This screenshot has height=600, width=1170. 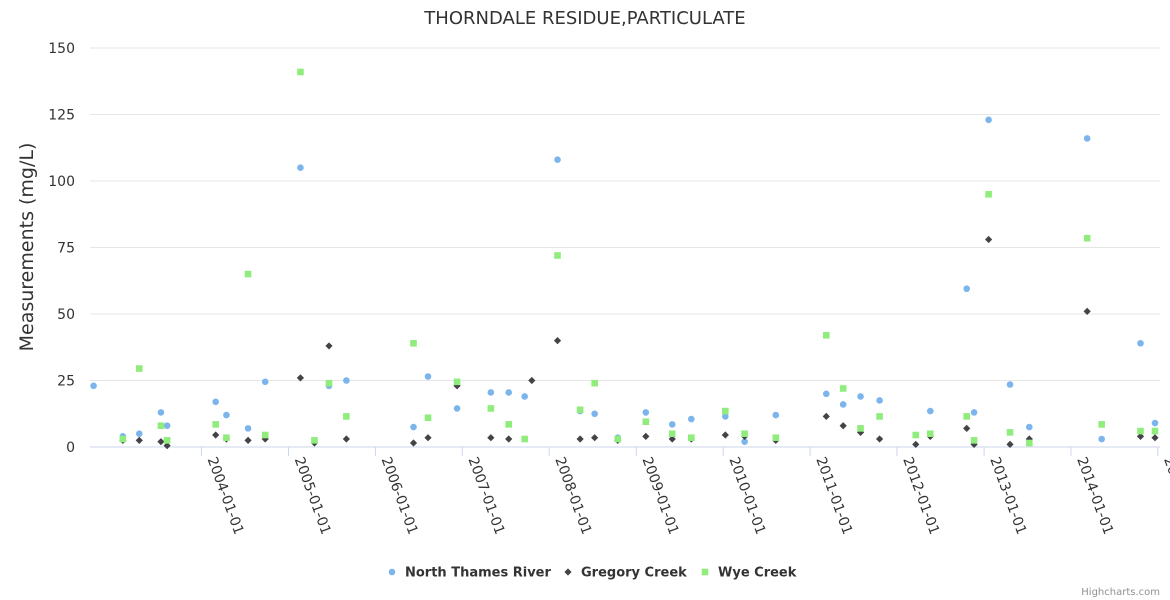 What do you see at coordinates (1120, 592) in the screenshot?
I see `credits-text: Highcharts.com` at bounding box center [1120, 592].